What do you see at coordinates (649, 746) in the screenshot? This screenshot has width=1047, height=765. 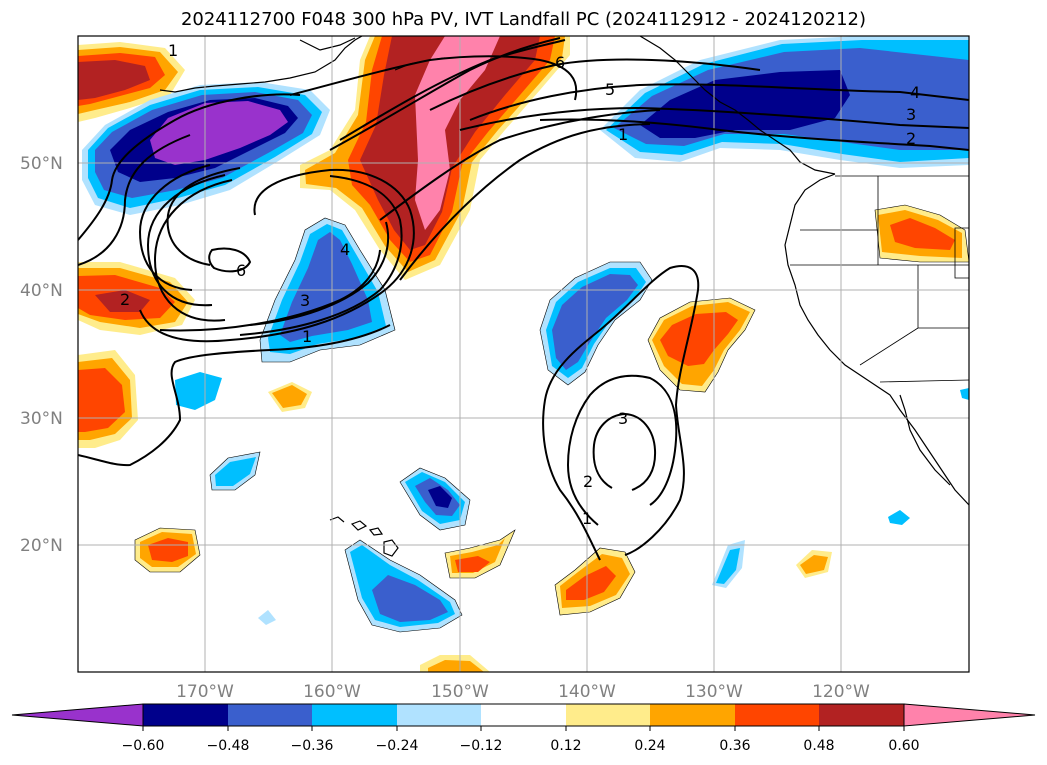 I see `colorbar-label: 0.24` at bounding box center [649, 746].